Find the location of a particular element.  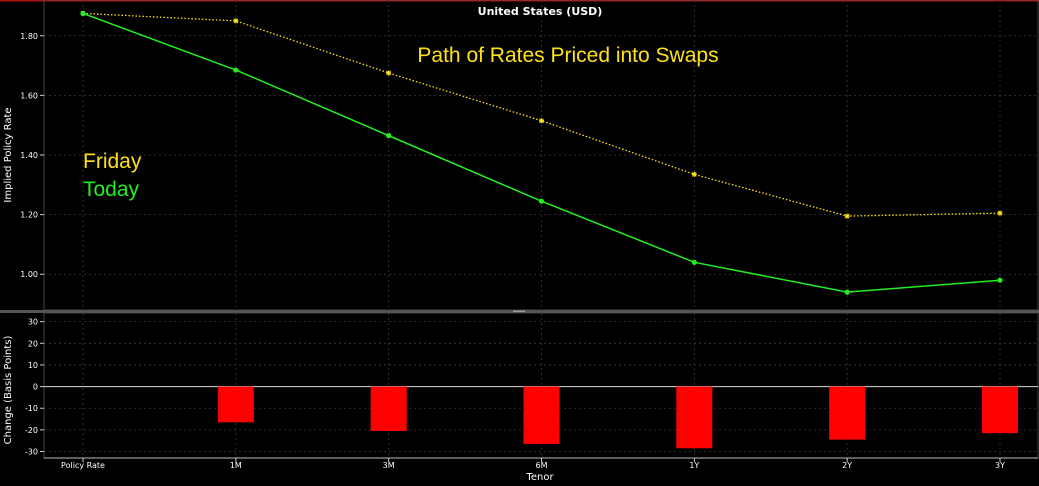

bottom-y-tick-label-30: 30 is located at coordinates (33, 322).